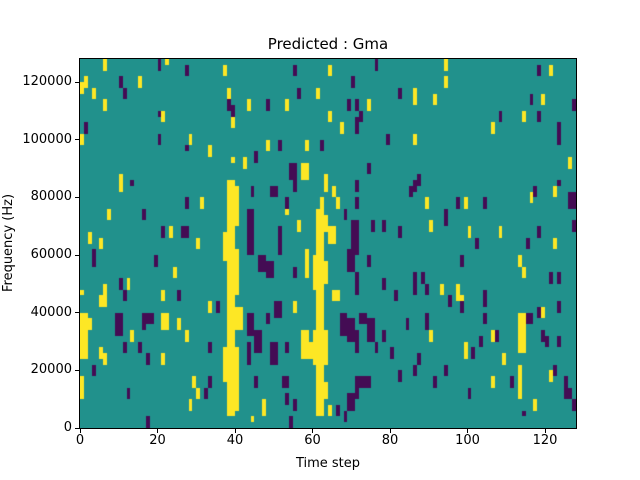 The width and height of the screenshot is (640, 480). What do you see at coordinates (51, 255) in the screenshot?
I see `y-tick-label: 60000` at bounding box center [51, 255].